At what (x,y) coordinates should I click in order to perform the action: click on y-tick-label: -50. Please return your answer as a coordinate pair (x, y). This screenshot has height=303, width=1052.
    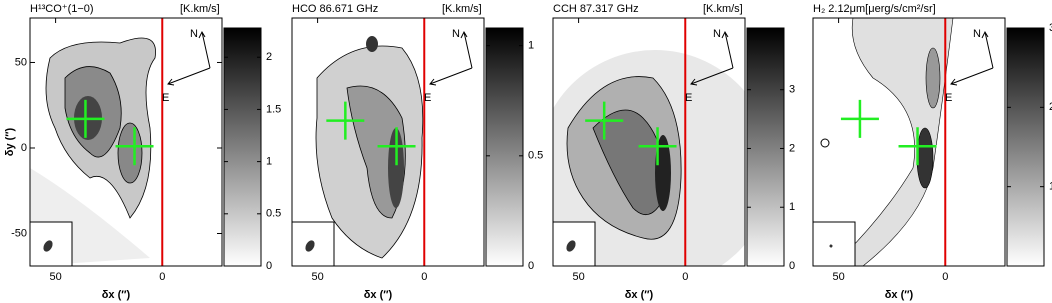
    Looking at the image, I should click on (19, 233).